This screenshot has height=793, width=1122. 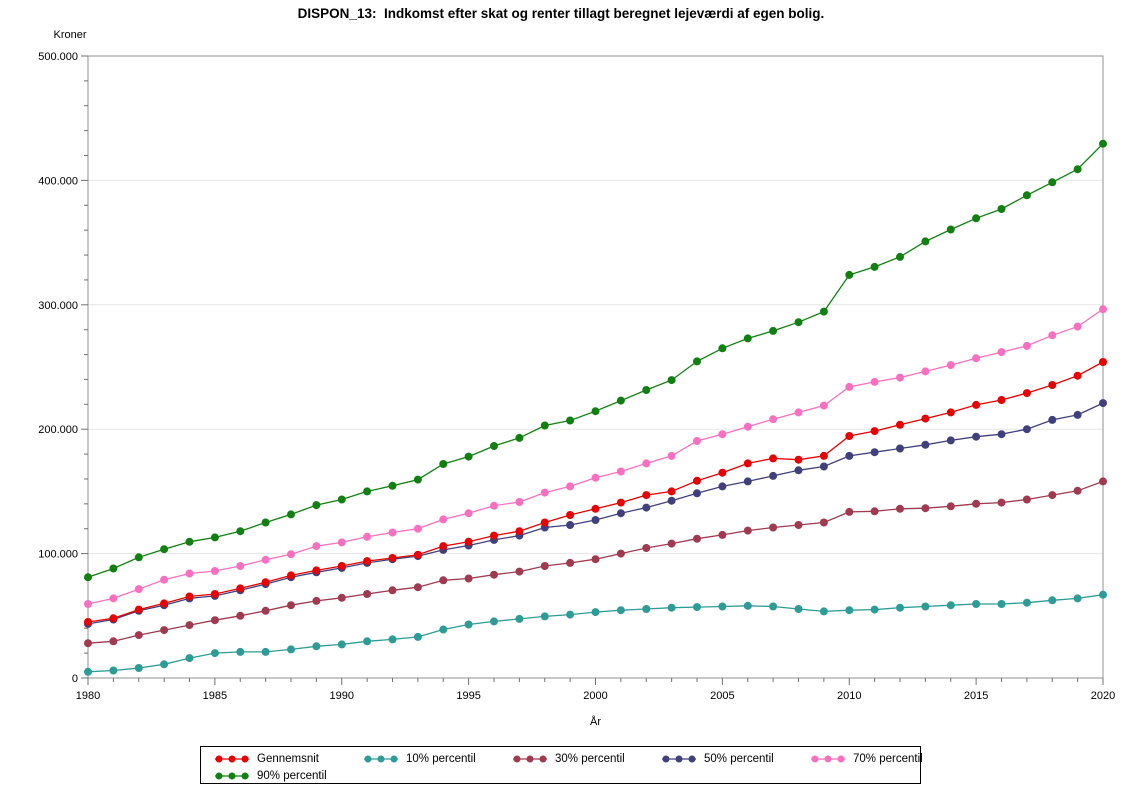 What do you see at coordinates (58, 430) in the screenshot?
I see `y-tick-label: 200.000` at bounding box center [58, 430].